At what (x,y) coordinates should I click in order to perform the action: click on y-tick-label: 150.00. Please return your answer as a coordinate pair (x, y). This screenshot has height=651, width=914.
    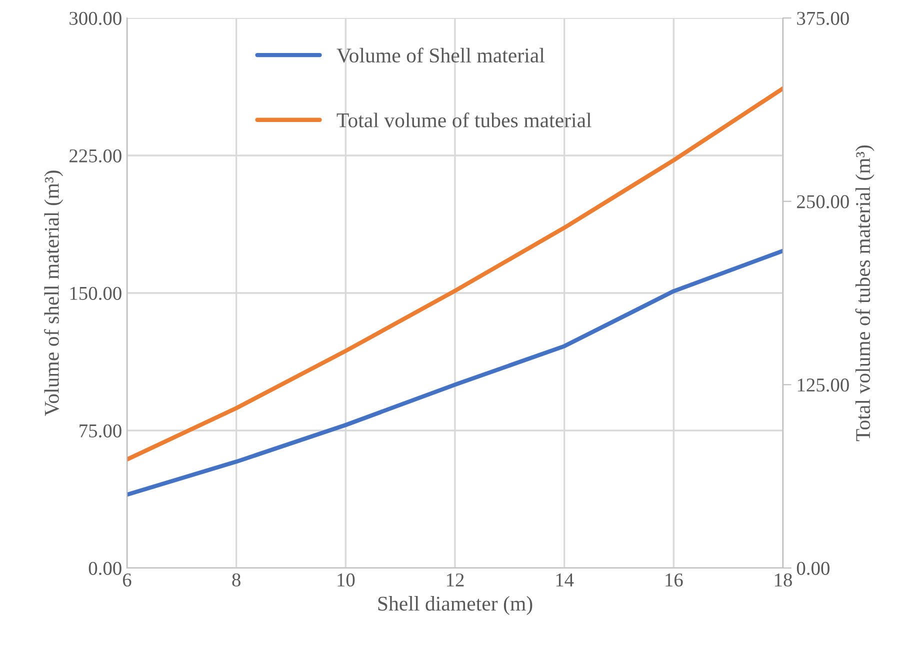
    Looking at the image, I should click on (96, 293).